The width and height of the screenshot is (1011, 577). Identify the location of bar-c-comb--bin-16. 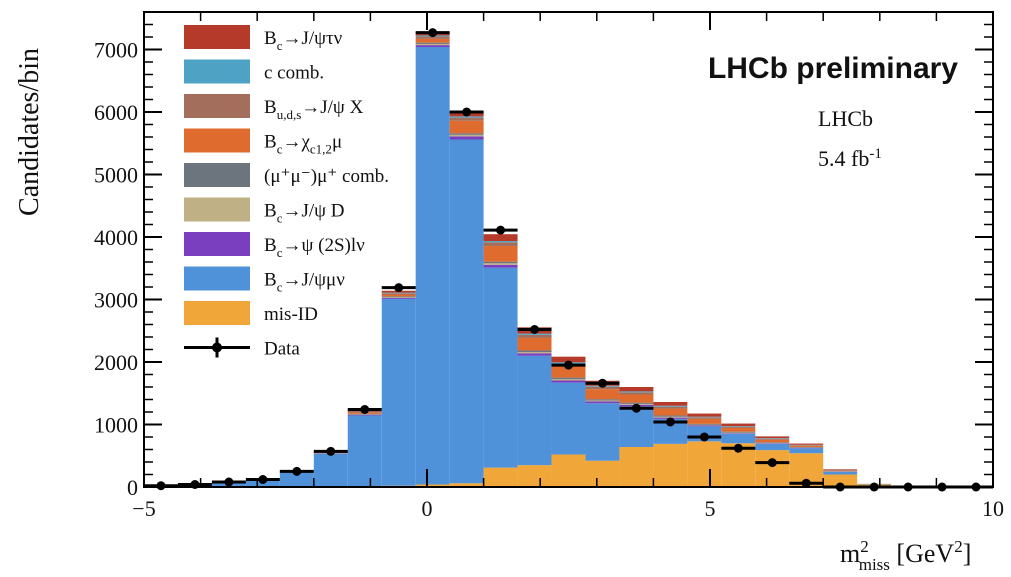
(704, 417).